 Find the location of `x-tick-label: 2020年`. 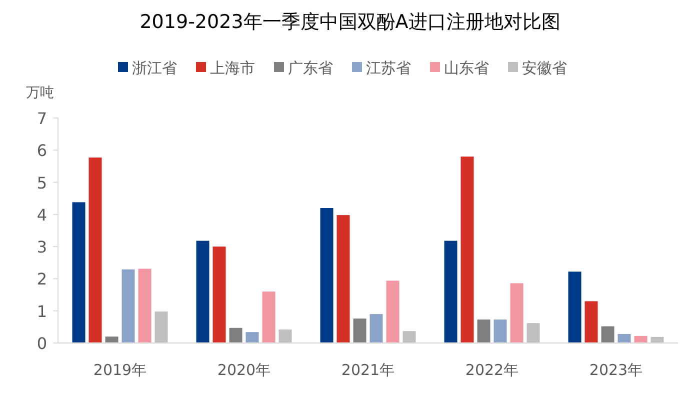

x-tick-label: 2020年 is located at coordinates (244, 370).